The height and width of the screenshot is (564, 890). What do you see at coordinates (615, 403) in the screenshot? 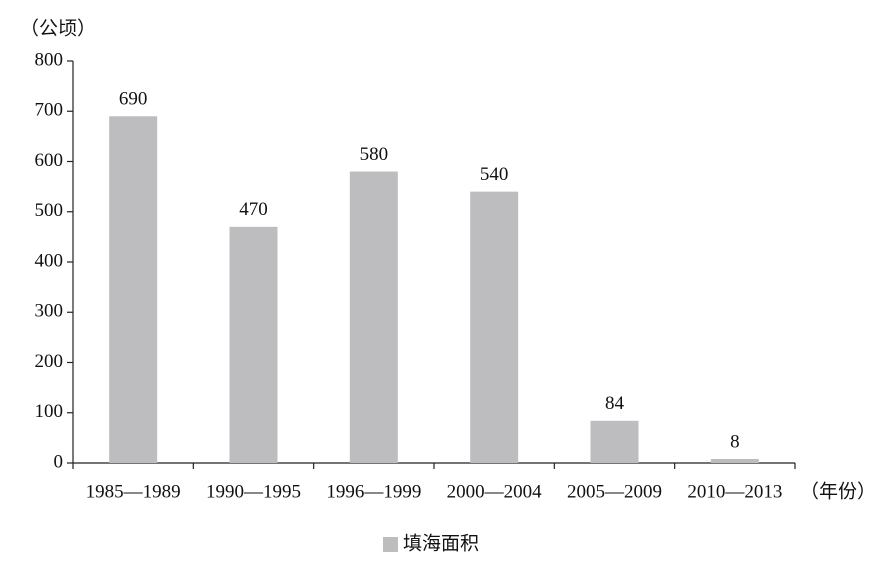
I see `data-label: 84` at bounding box center [615, 403].